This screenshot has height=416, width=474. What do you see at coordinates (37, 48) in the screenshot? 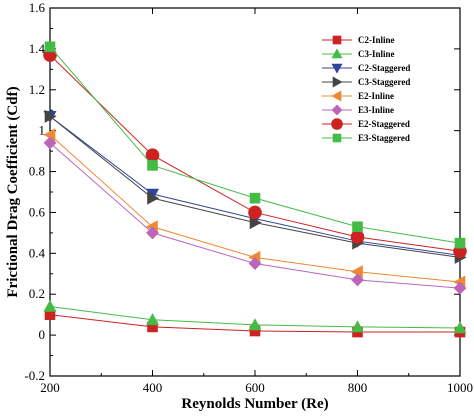
I see `y-tick-label: 1.4` at bounding box center [37, 48].